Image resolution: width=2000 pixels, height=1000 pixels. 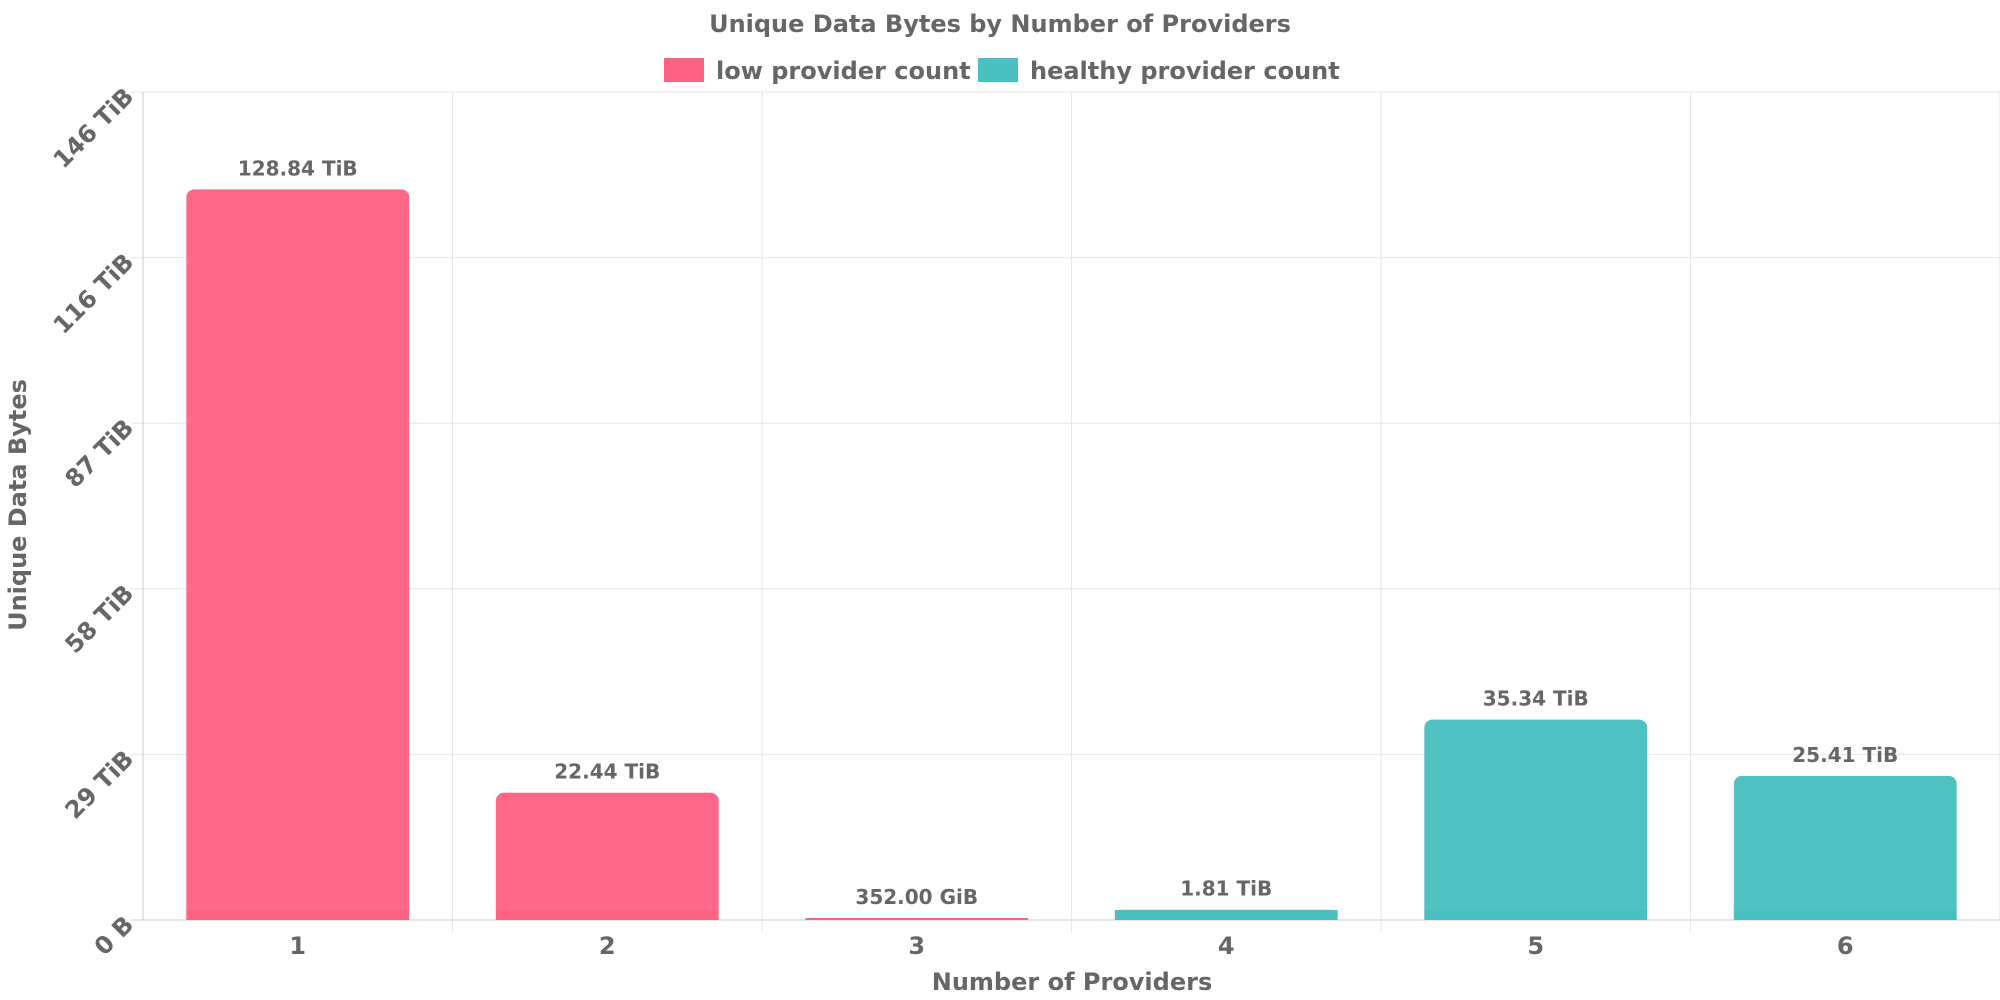 I want to click on bar-value-label: 25.41 TiB, so click(x=1845, y=755).